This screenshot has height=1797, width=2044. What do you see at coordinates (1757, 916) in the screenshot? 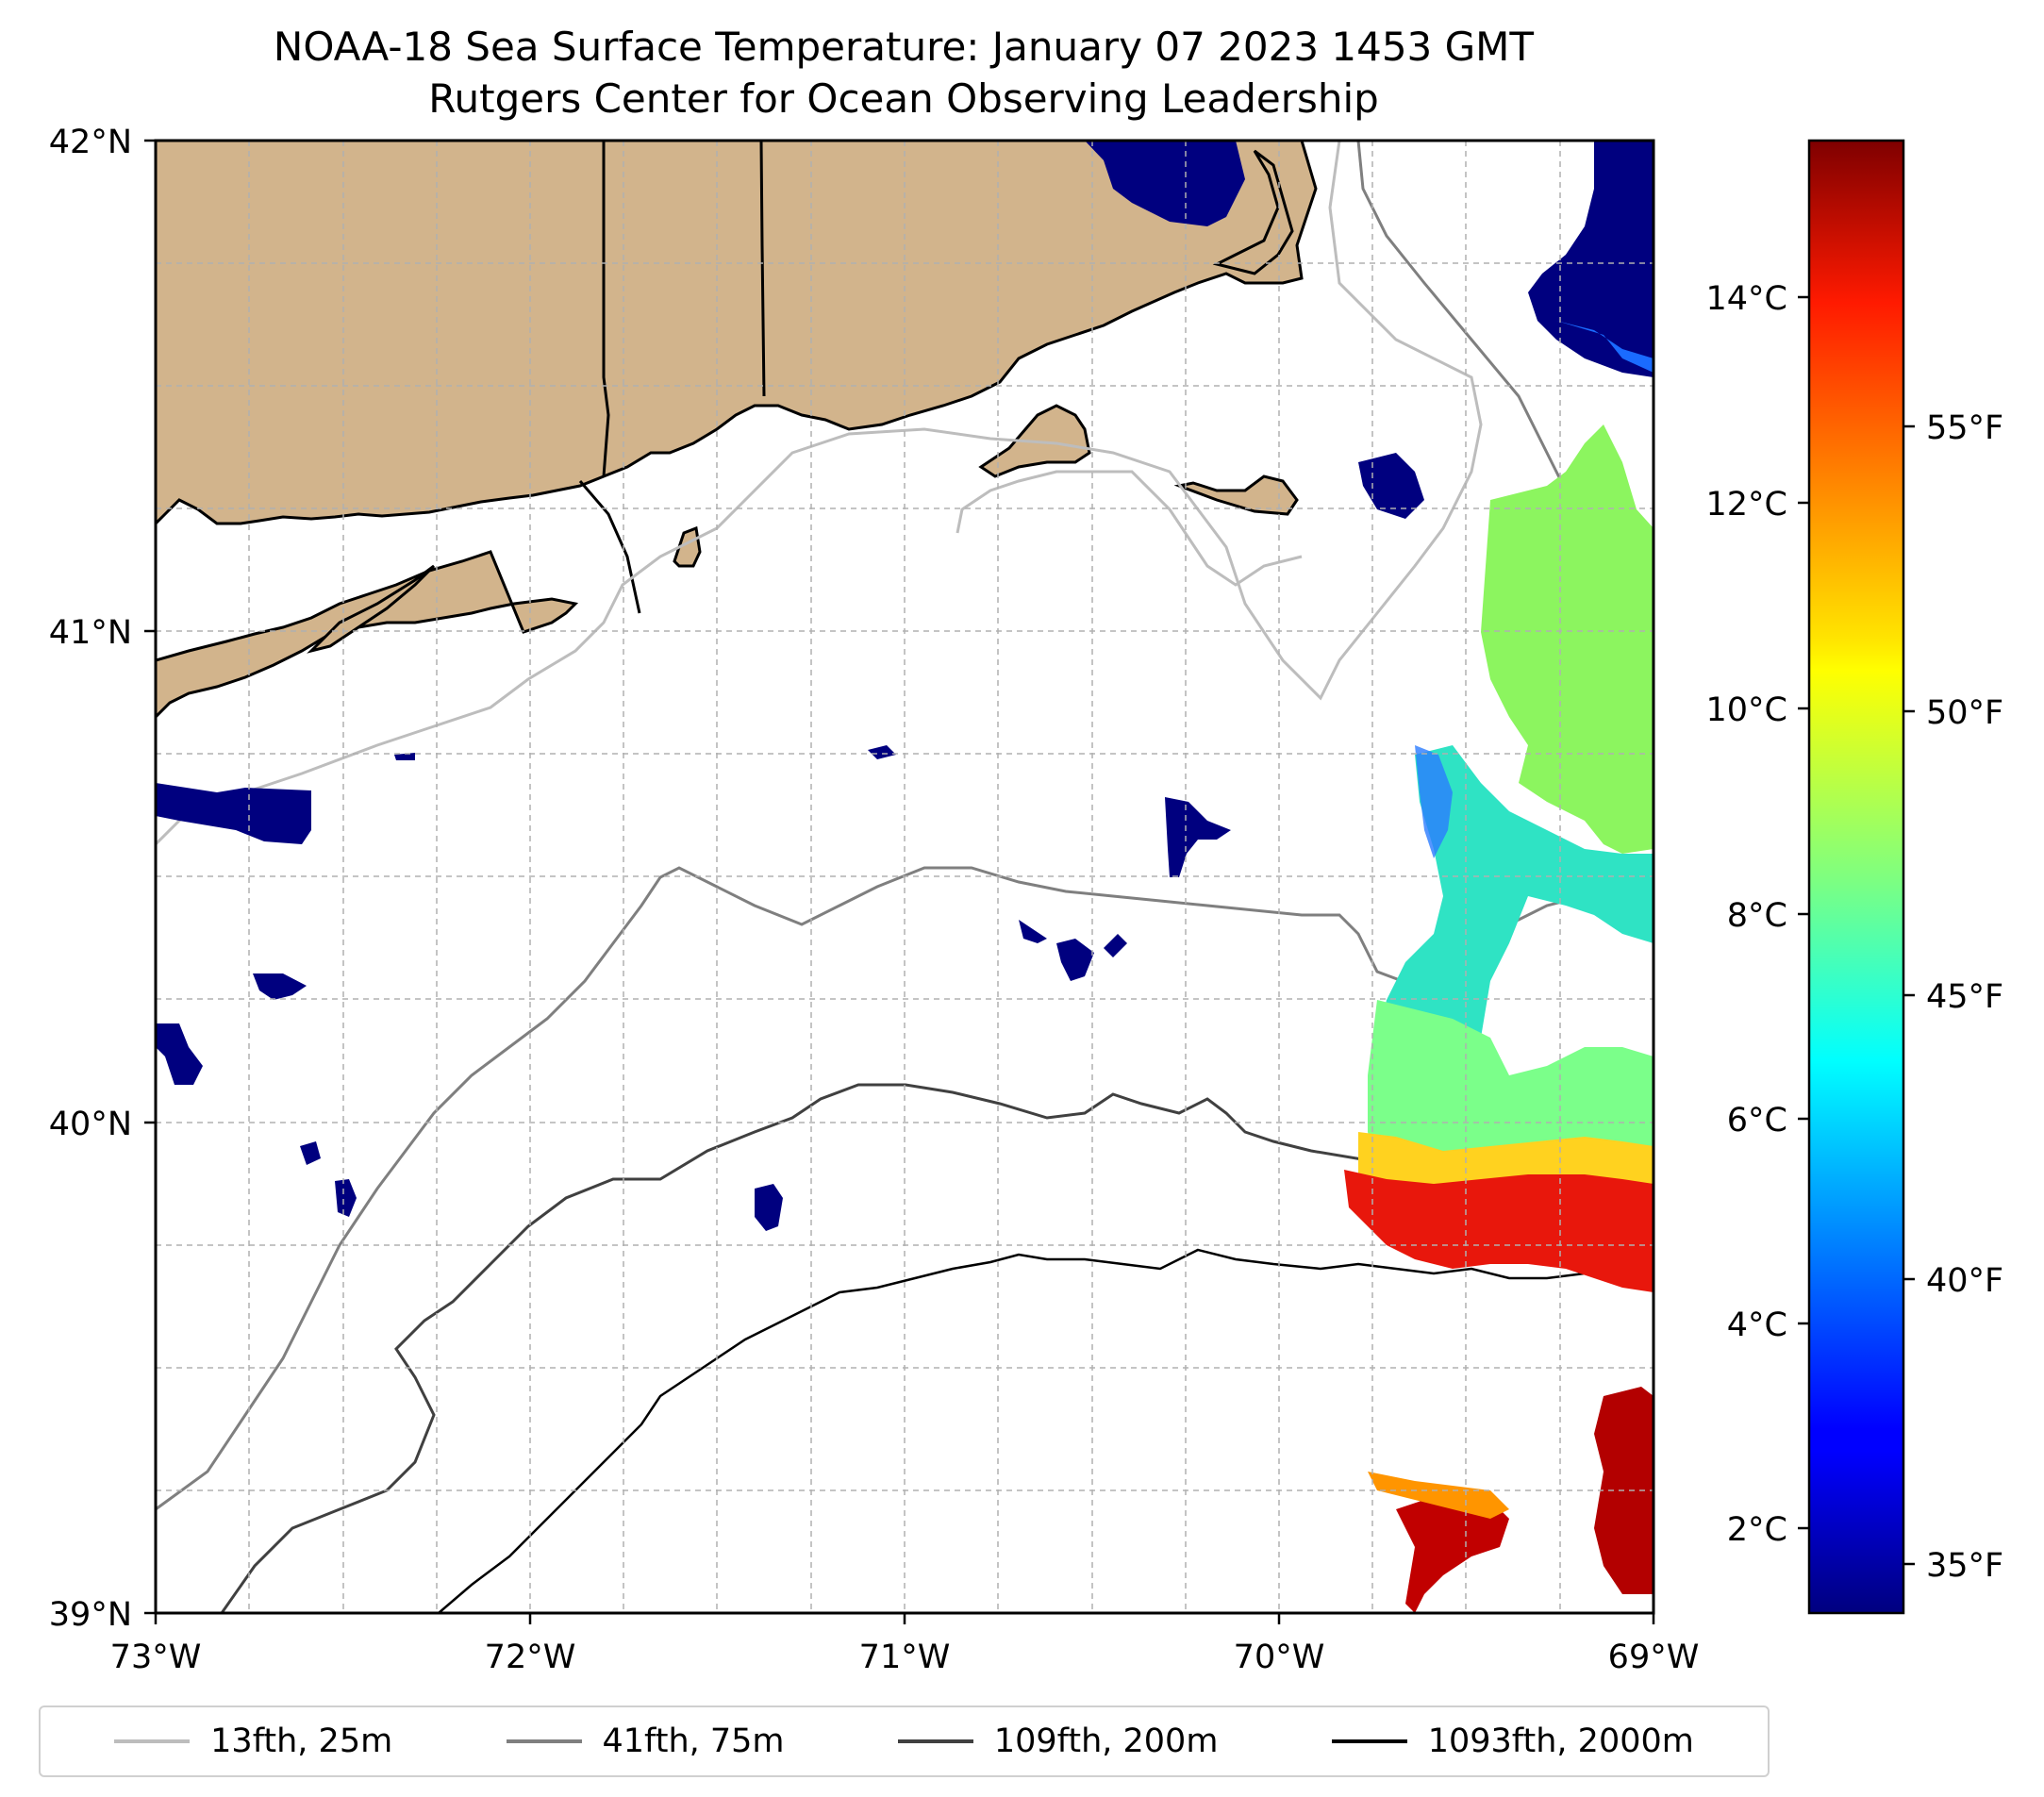
I see `colorbar-celsius-label: 8°C` at bounding box center [1757, 916].